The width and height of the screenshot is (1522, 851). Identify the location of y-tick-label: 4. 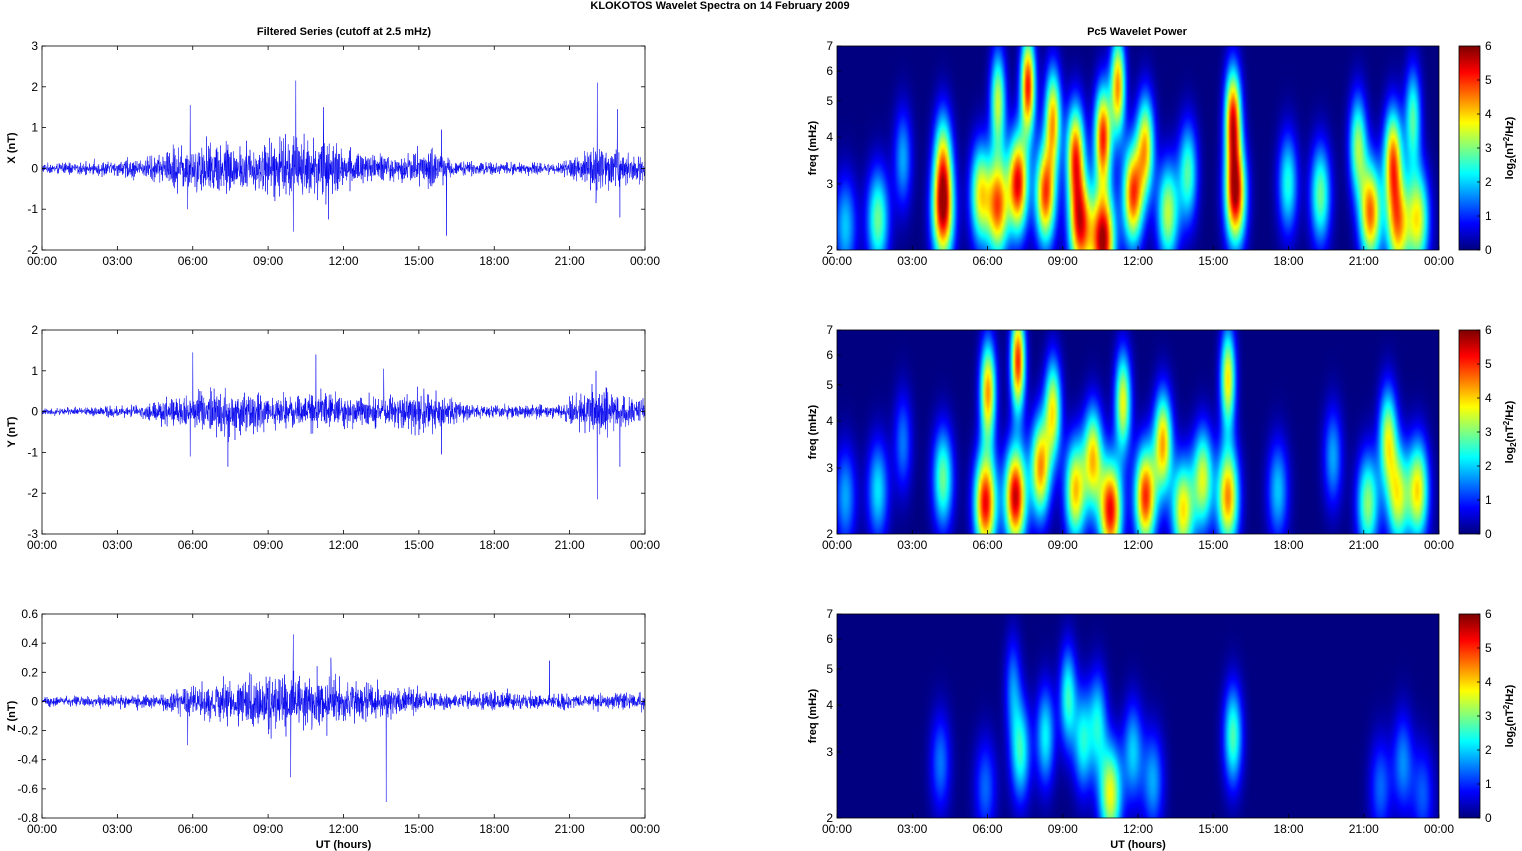
(829, 705).